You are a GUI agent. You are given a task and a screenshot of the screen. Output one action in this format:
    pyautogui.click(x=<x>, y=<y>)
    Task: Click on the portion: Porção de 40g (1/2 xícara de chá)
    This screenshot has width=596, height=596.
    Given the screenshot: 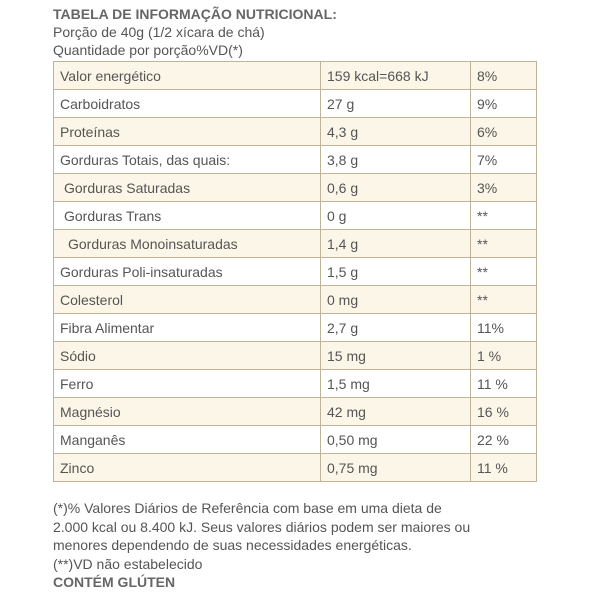 What is the action you would take?
    pyautogui.click(x=159, y=32)
    